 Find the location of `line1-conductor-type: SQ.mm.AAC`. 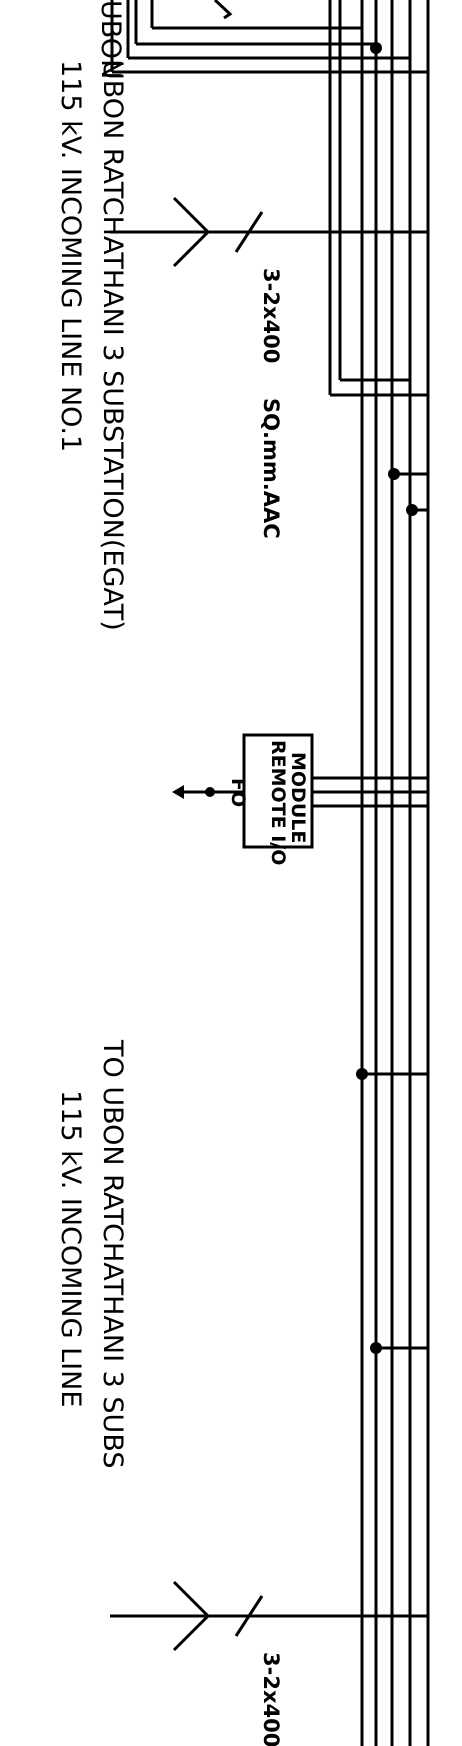

line1-conductor-type: SQ.mm.AAC is located at coordinates (271, 468).